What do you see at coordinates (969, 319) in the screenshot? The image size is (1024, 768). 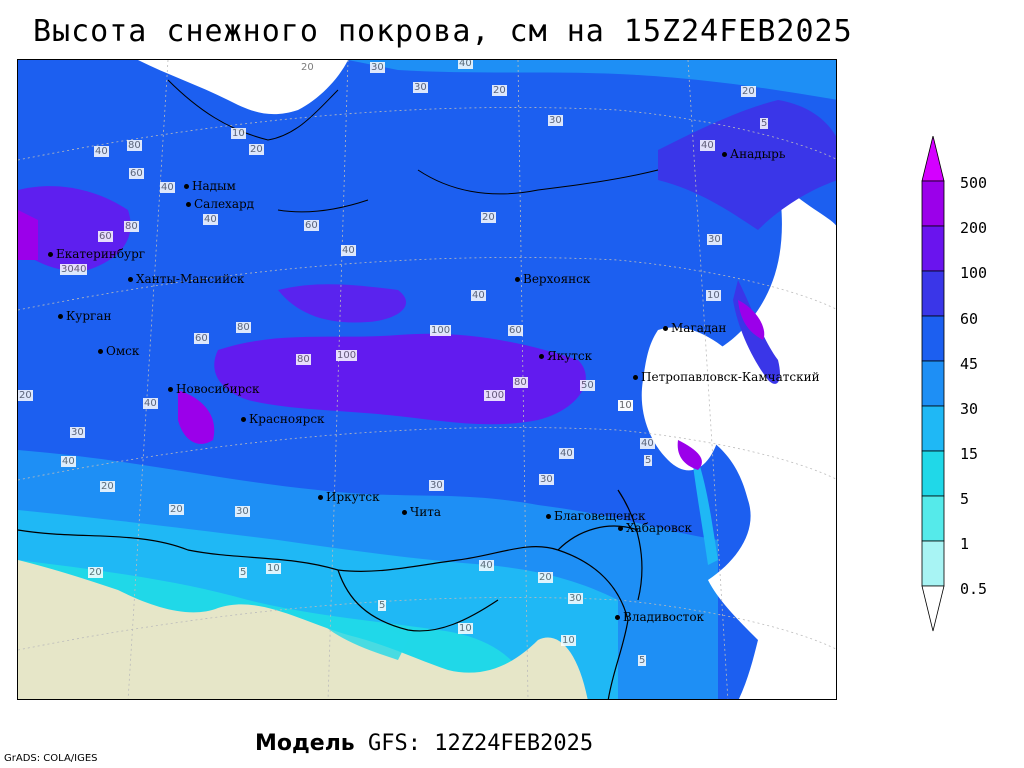 I see `legend-label: 60` at bounding box center [969, 319].